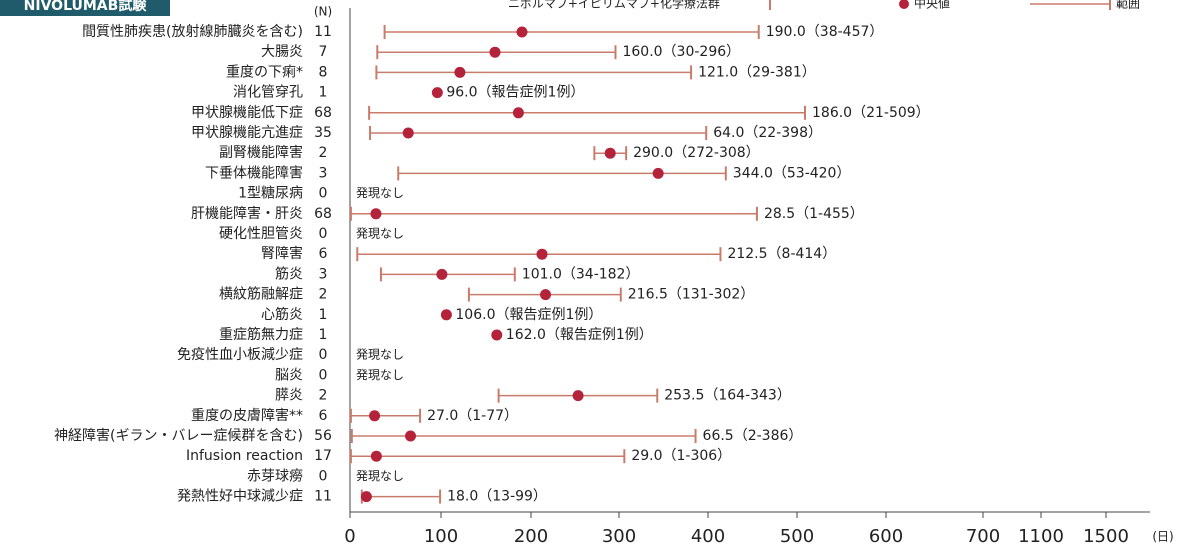 The height and width of the screenshot is (550, 1185). Describe the element at coordinates (708, 536) in the screenshot. I see `x-tick-label: 400` at that location.